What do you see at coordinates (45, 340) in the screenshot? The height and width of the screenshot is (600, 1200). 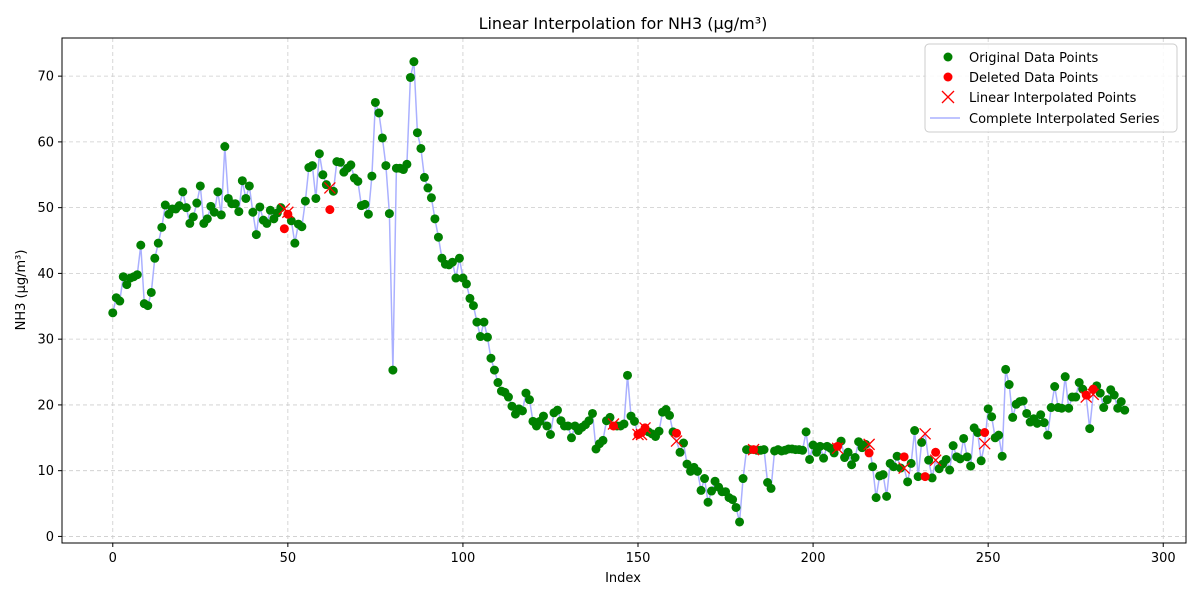 I see `y-tick-label: 30` at bounding box center [45, 340].